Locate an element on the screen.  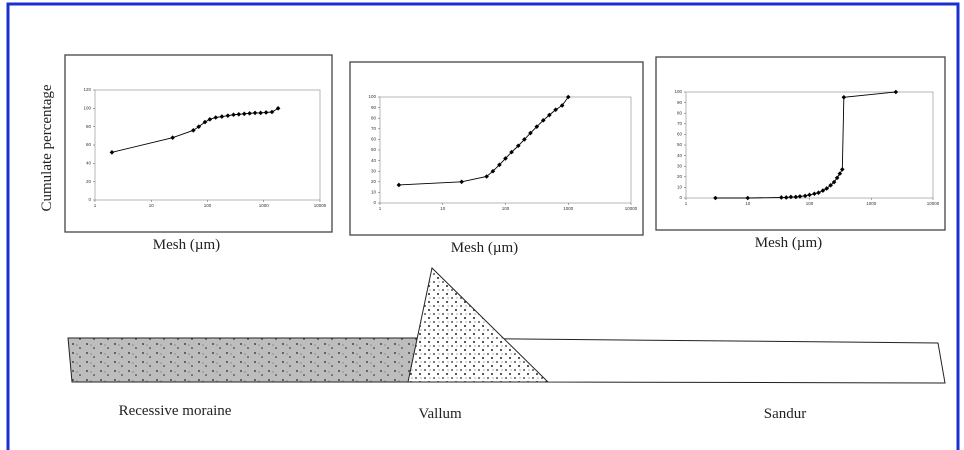
y-tick-label: 120 is located at coordinates (87, 89).